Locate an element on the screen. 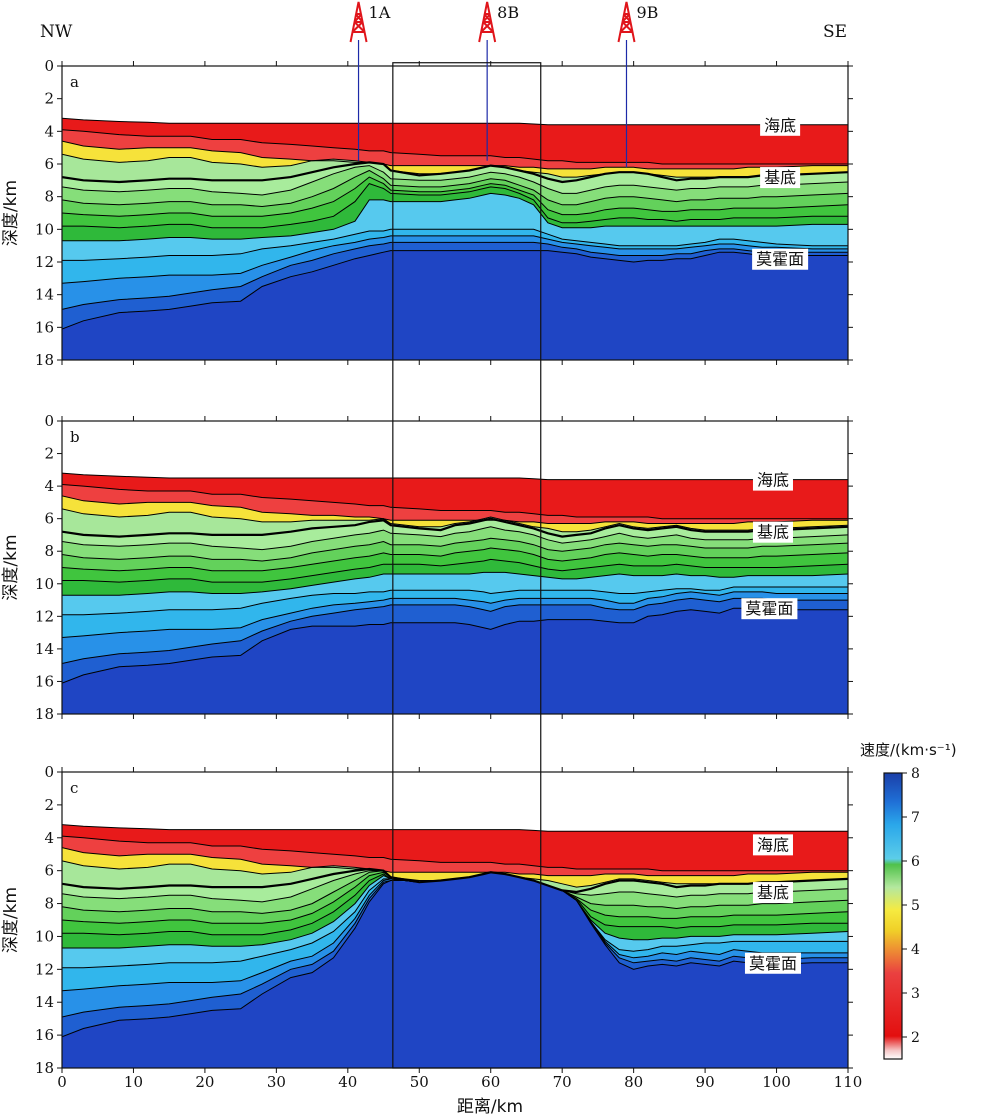 This screenshot has width=1000, height=1119. well-markers: 1A 8B 9B is located at coordinates (503, 84).